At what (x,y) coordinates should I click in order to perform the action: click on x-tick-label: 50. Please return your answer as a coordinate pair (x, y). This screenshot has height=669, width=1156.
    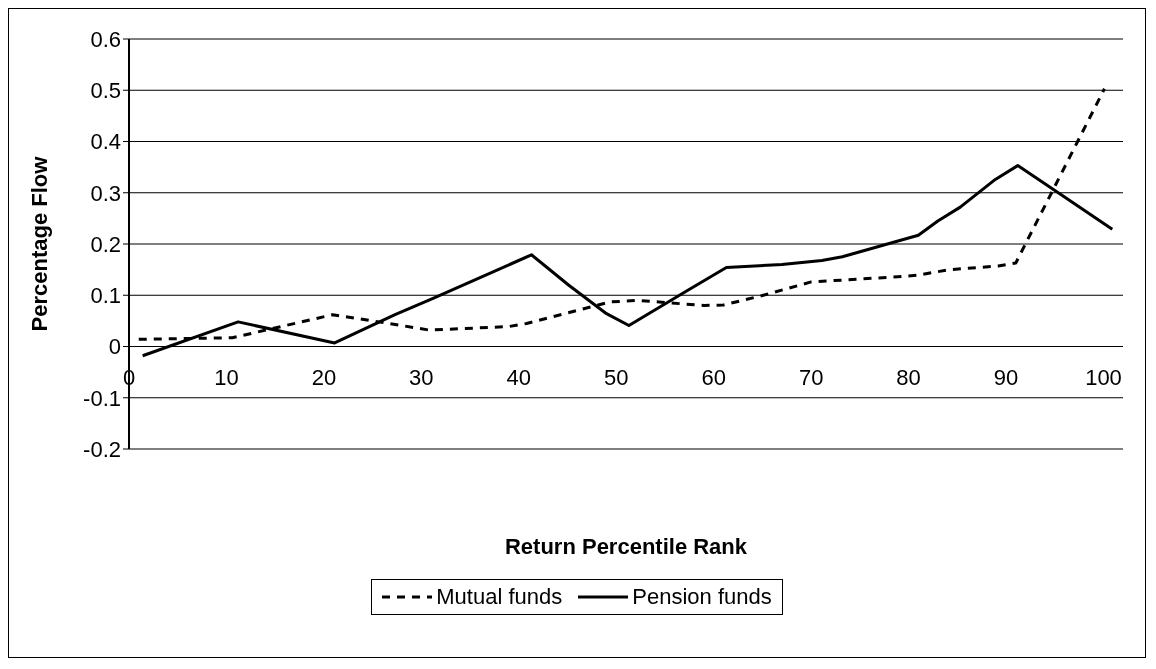
    Looking at the image, I should click on (616, 377).